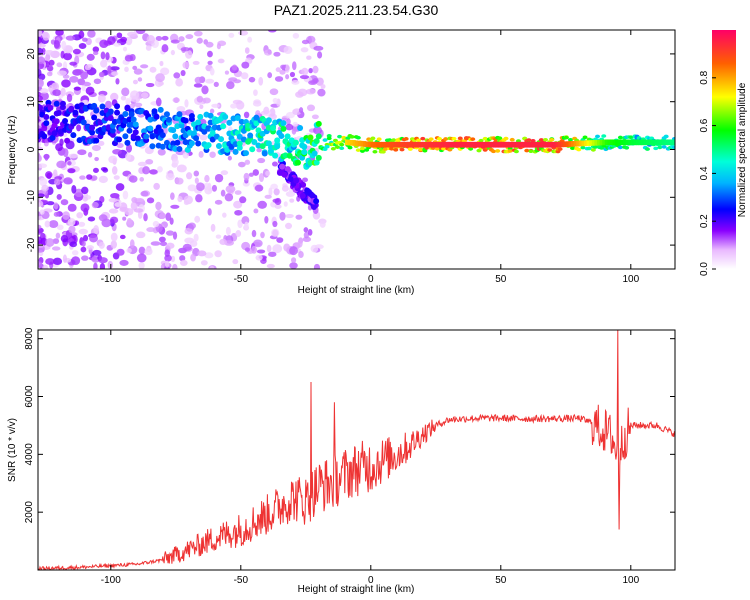 The image size is (750, 600). Describe the element at coordinates (31, 244) in the screenshot. I see `top-y-tick-label: -20` at that location.